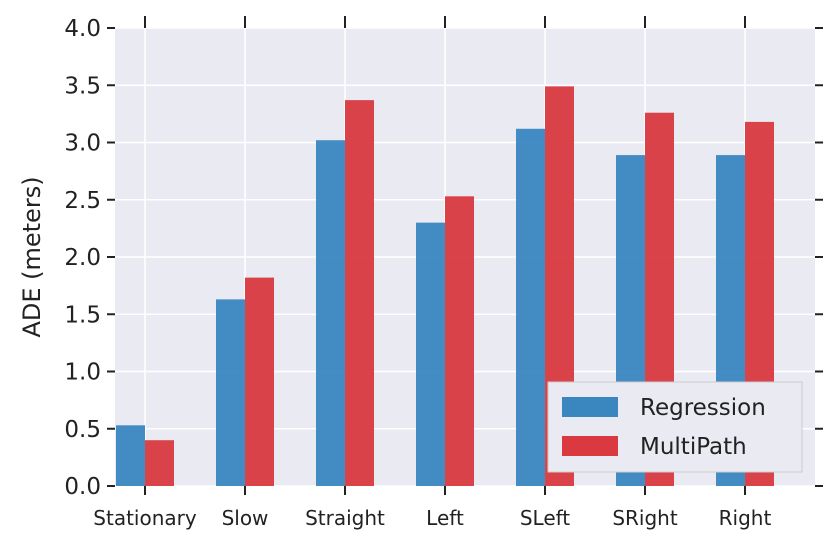 The height and width of the screenshot is (544, 830). I want to click on bar-multipath-left, so click(459, 341).